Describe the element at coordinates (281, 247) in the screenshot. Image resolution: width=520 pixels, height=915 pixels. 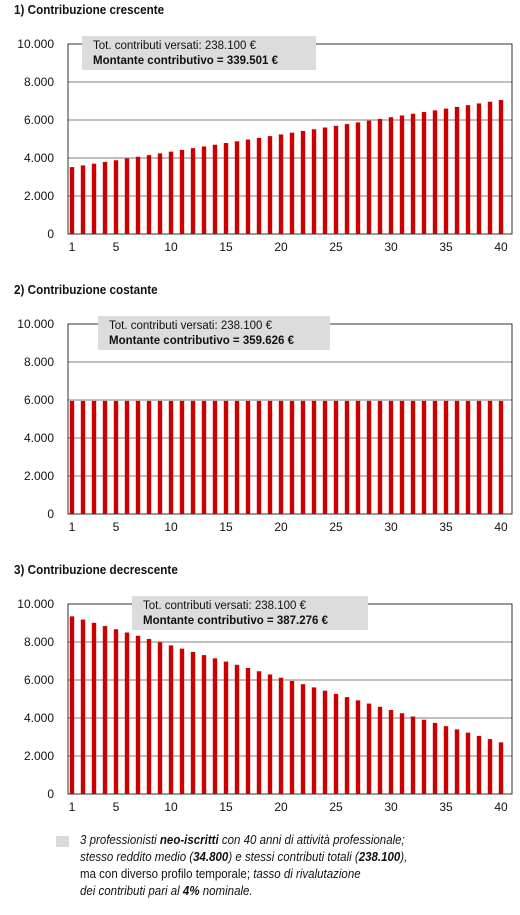
I see `x-tick-label: 20` at that location.